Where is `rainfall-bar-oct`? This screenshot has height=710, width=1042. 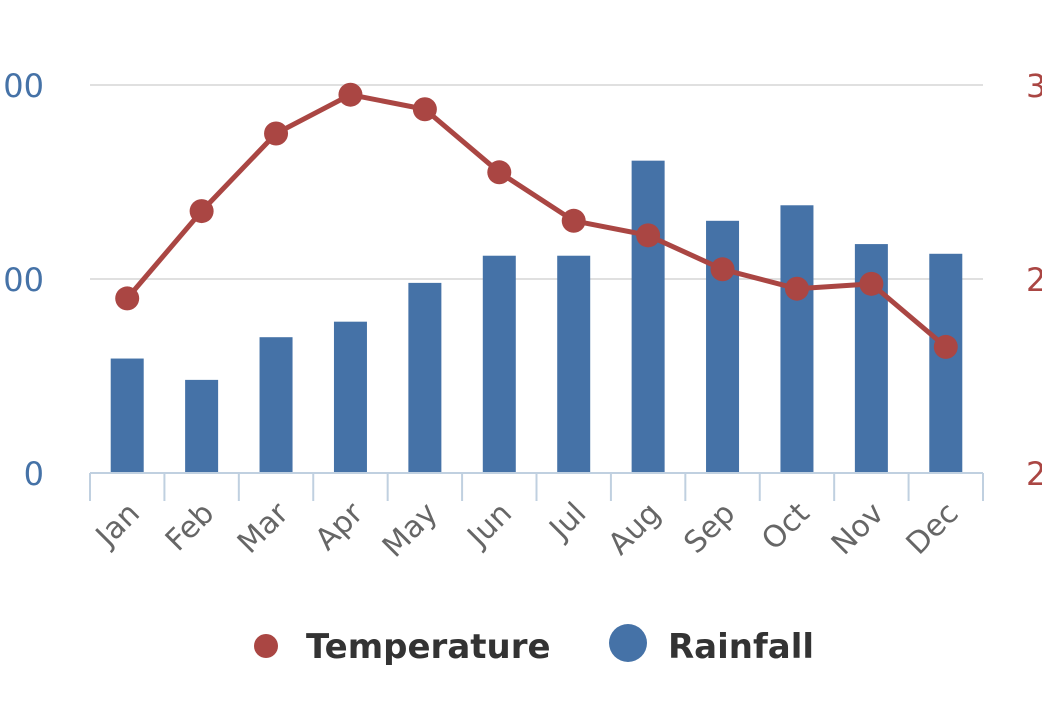
rainfall-bar-oct is located at coordinates (797, 339).